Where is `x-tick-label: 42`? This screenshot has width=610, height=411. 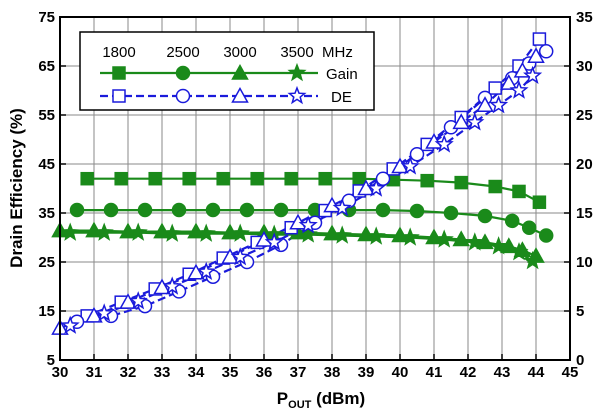
x-tick-label: 42 is located at coordinates (468, 372).